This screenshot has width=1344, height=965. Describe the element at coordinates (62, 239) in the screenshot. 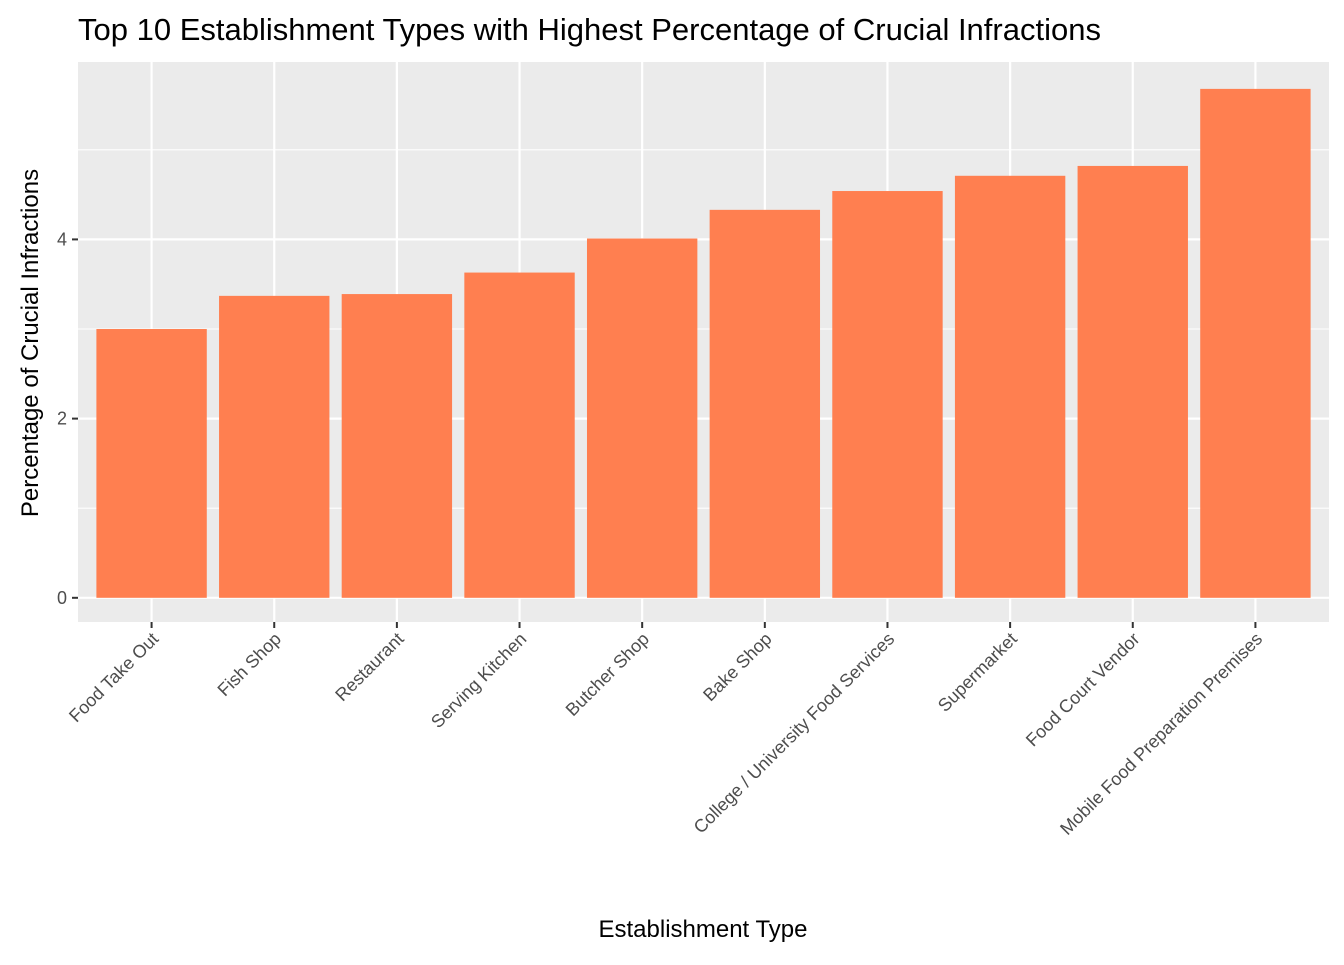

I see `y-tick-label: 4` at that location.